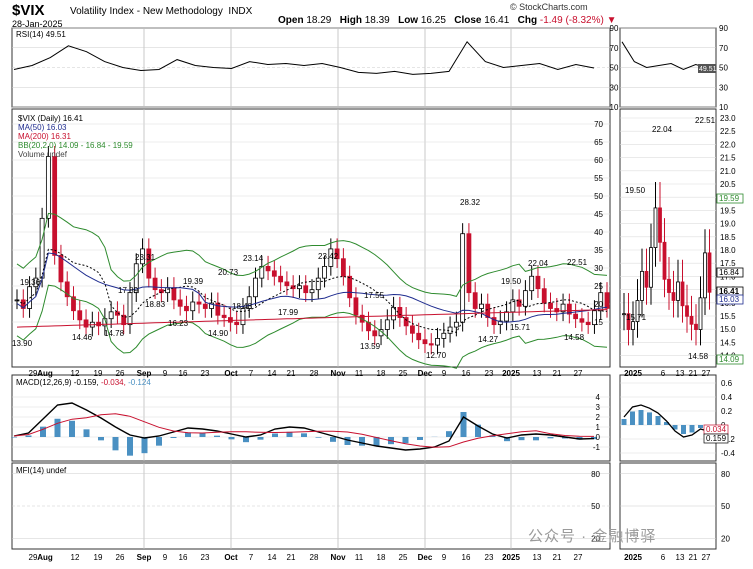 The width and height of the screenshot is (753, 569). I want to click on zoom-price-tick-label: 15.5, so click(728, 316).